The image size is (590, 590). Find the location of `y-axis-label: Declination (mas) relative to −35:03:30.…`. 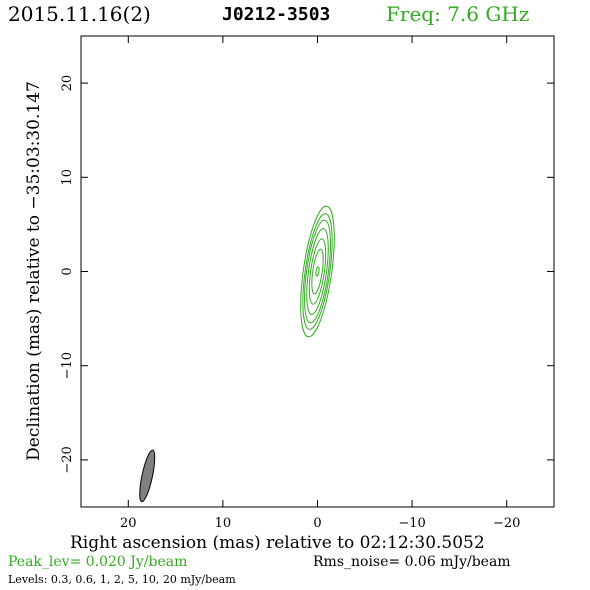

y-axis-label: Declination (mas) relative to −35:03:30.… is located at coordinates (34, 271).